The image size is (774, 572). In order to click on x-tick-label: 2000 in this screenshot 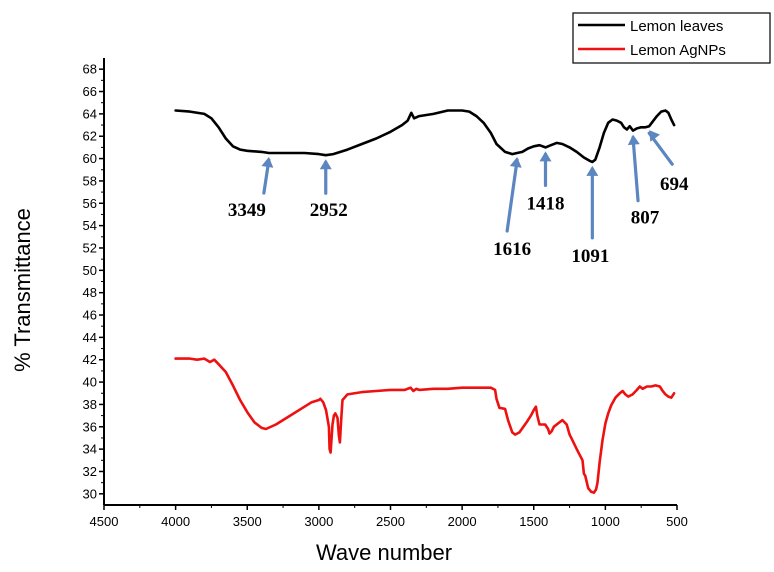, I will do `click(462, 521)`.